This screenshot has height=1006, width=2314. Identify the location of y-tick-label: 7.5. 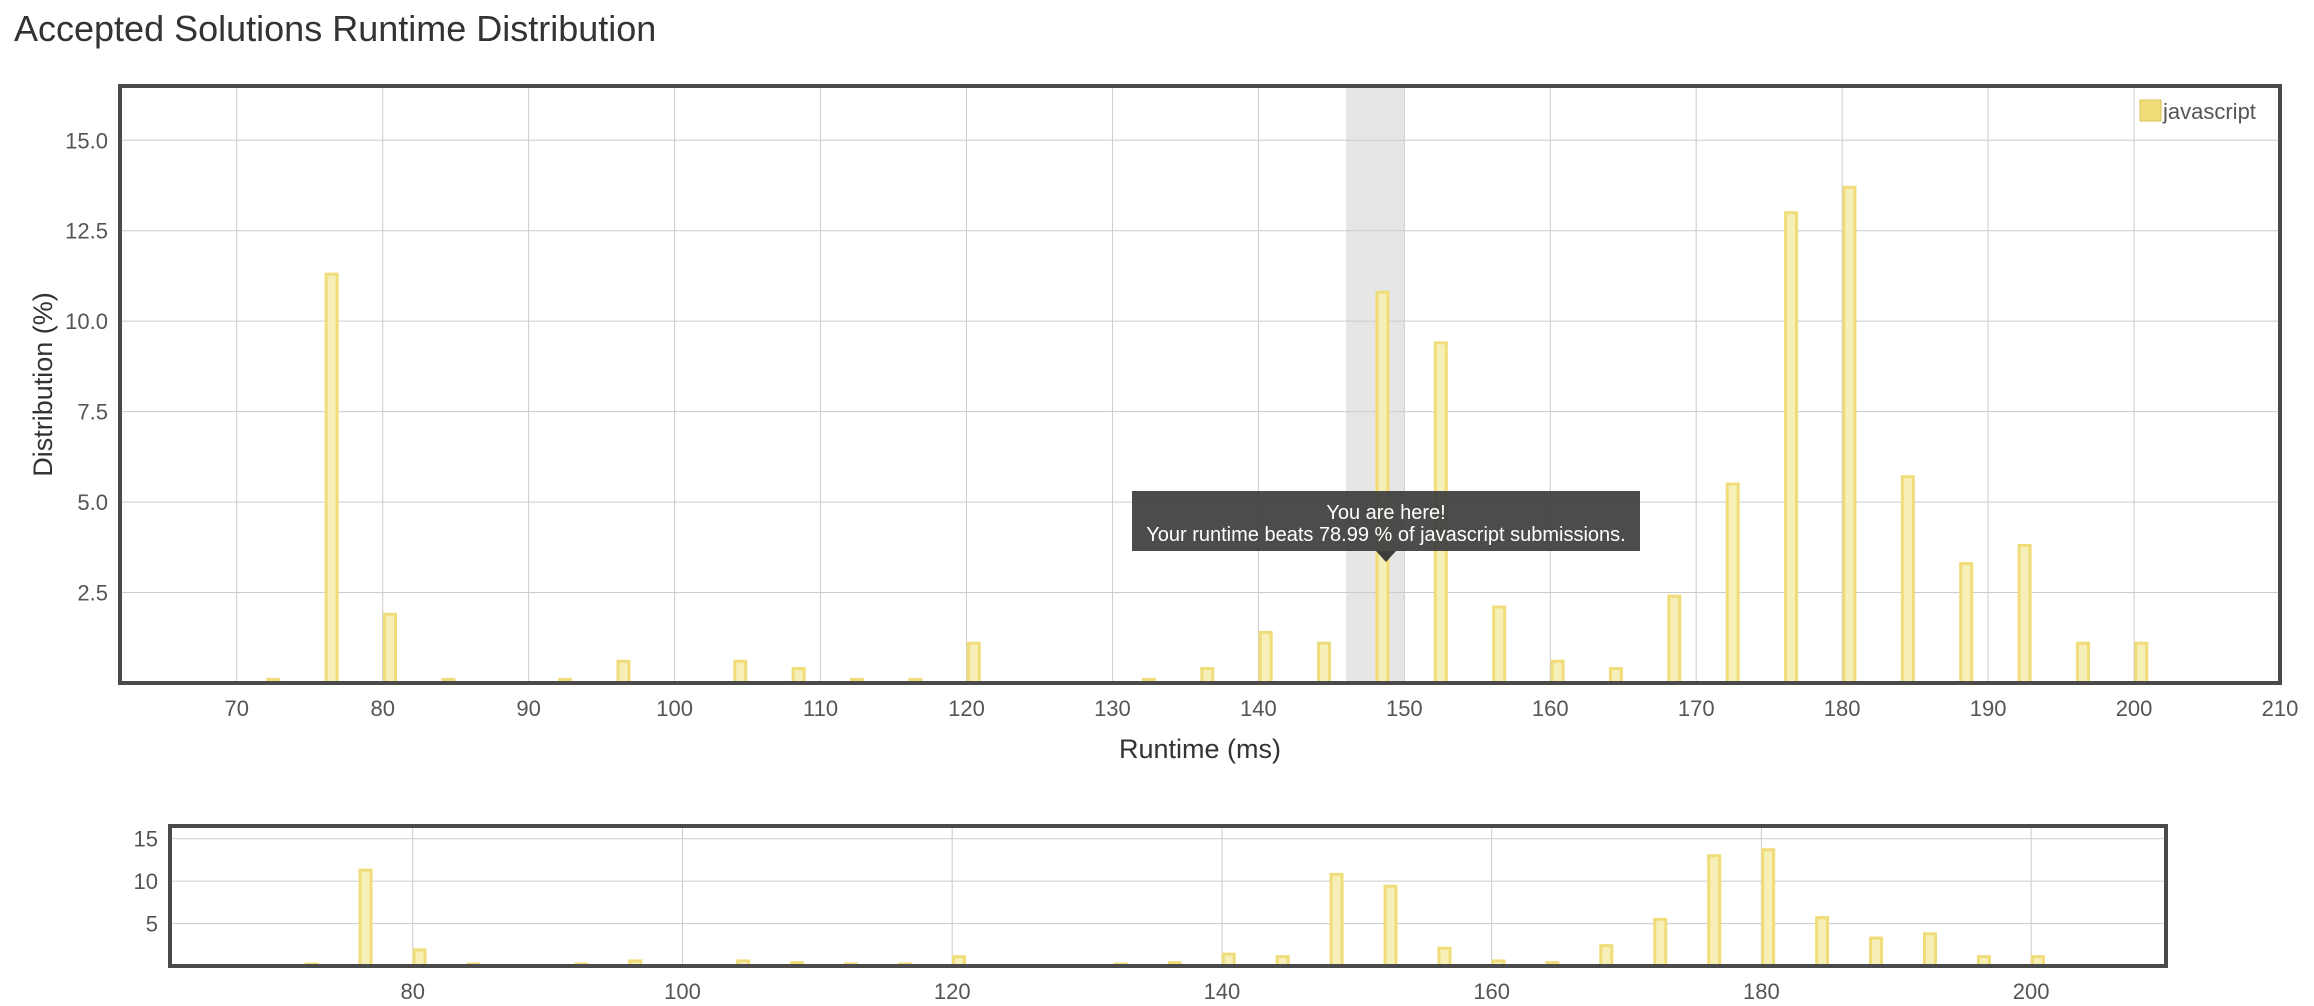
(92, 412).